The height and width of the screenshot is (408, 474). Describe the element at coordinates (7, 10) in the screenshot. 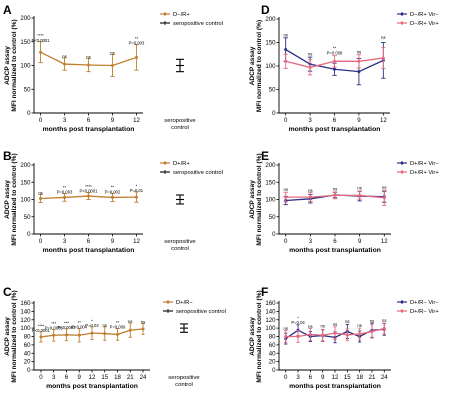

I see `panel-label: A` at that location.